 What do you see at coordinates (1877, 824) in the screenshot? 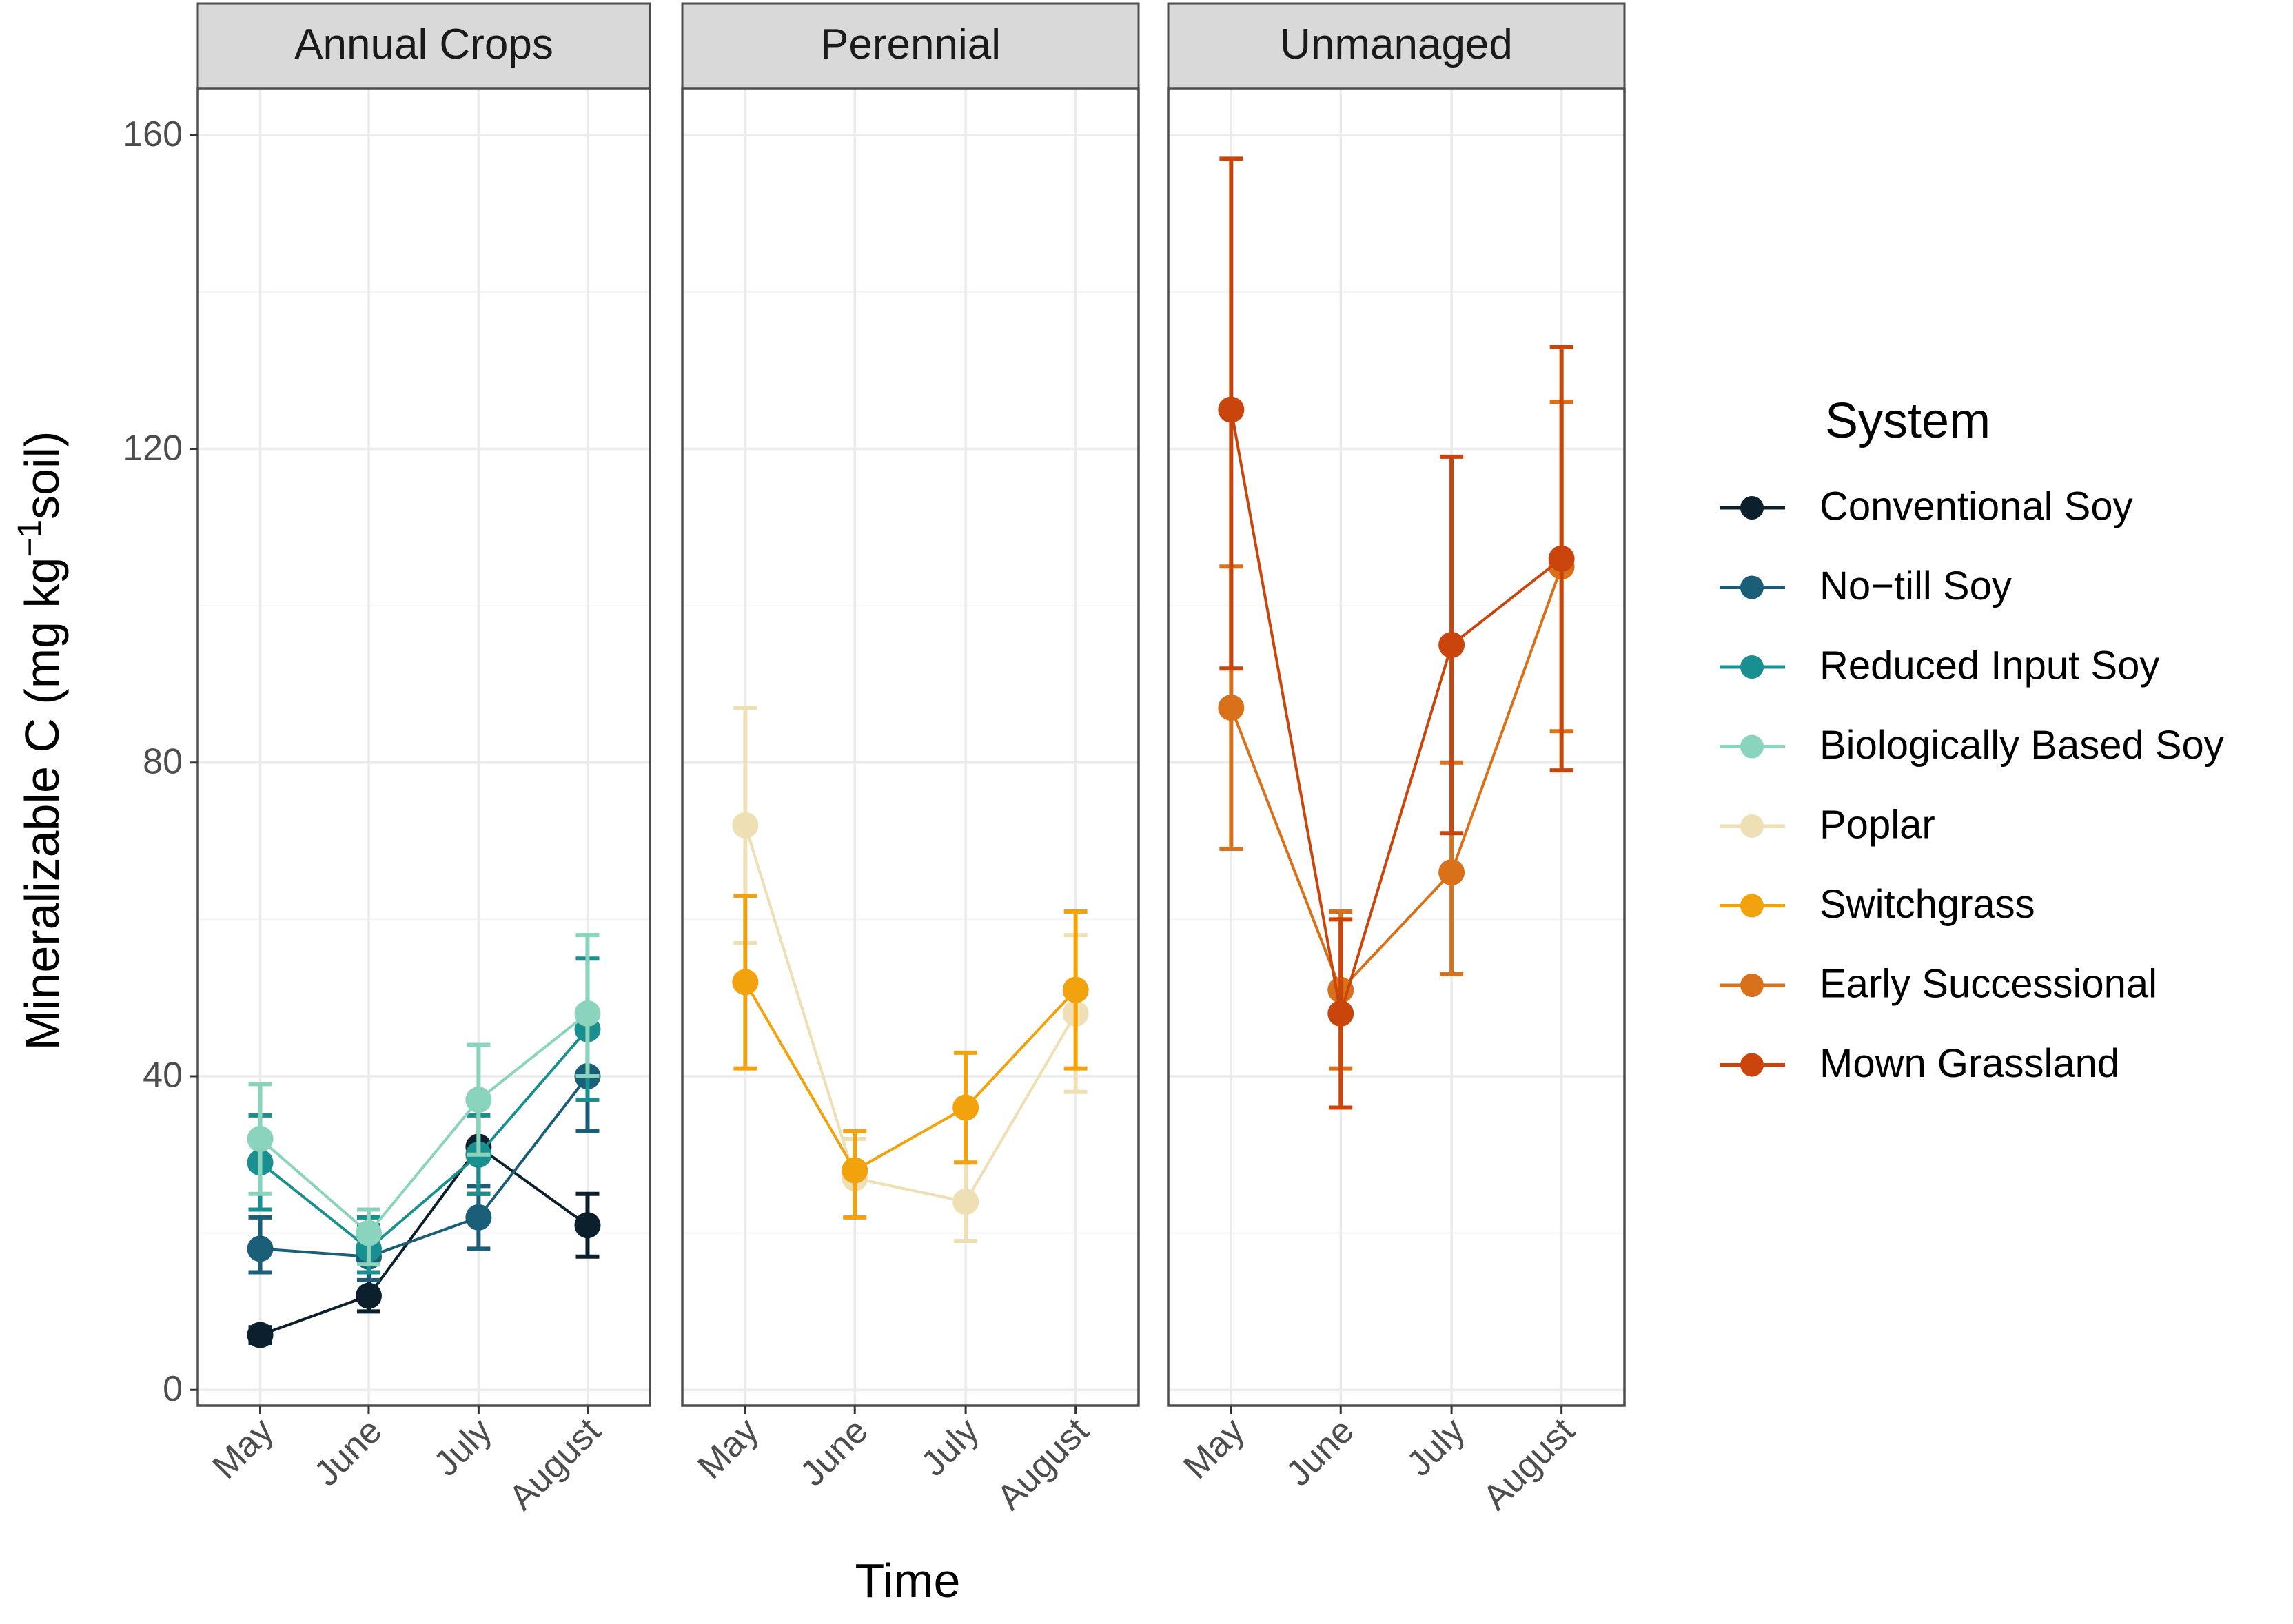
I see `legend-label: Poplar` at bounding box center [1877, 824].